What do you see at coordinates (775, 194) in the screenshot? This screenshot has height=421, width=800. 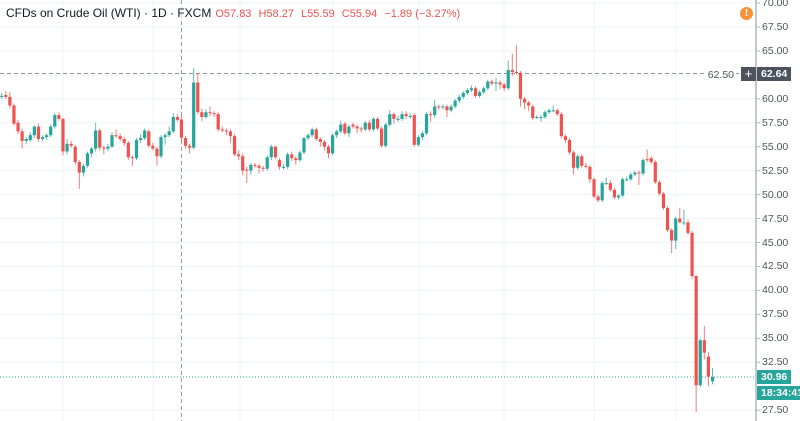 I see `price-tick-label: 50.00` at bounding box center [775, 194].